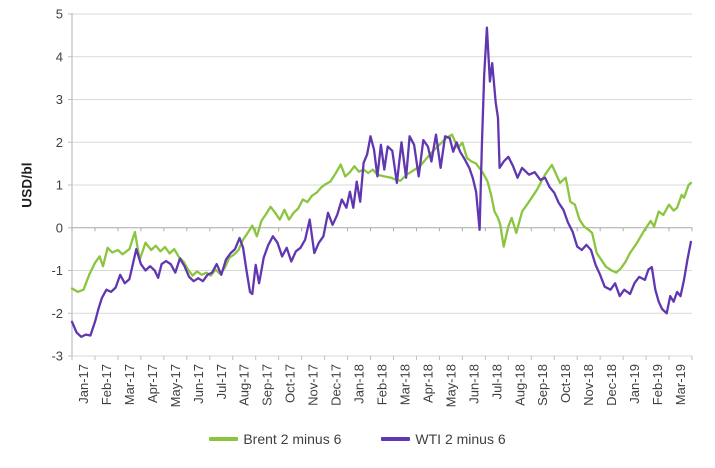  Describe the element at coordinates (57, 356) in the screenshot. I see `y-tick-label: -3` at that location.